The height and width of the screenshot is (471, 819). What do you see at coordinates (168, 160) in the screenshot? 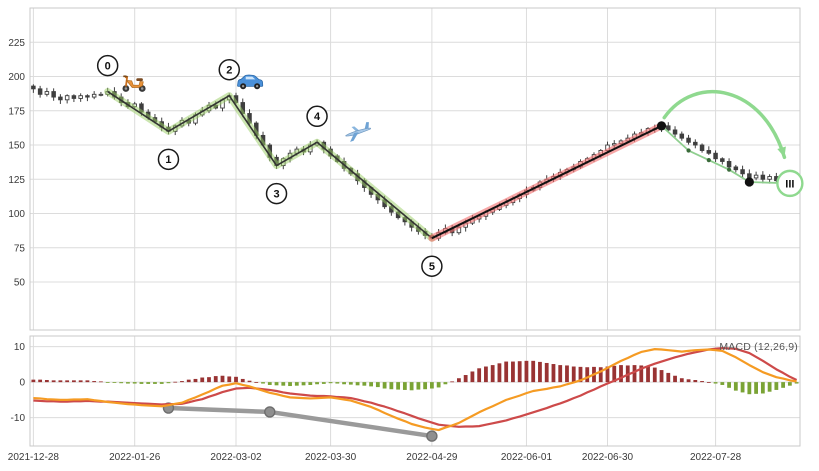
I see `svg-text: 1` at bounding box center [168, 160].